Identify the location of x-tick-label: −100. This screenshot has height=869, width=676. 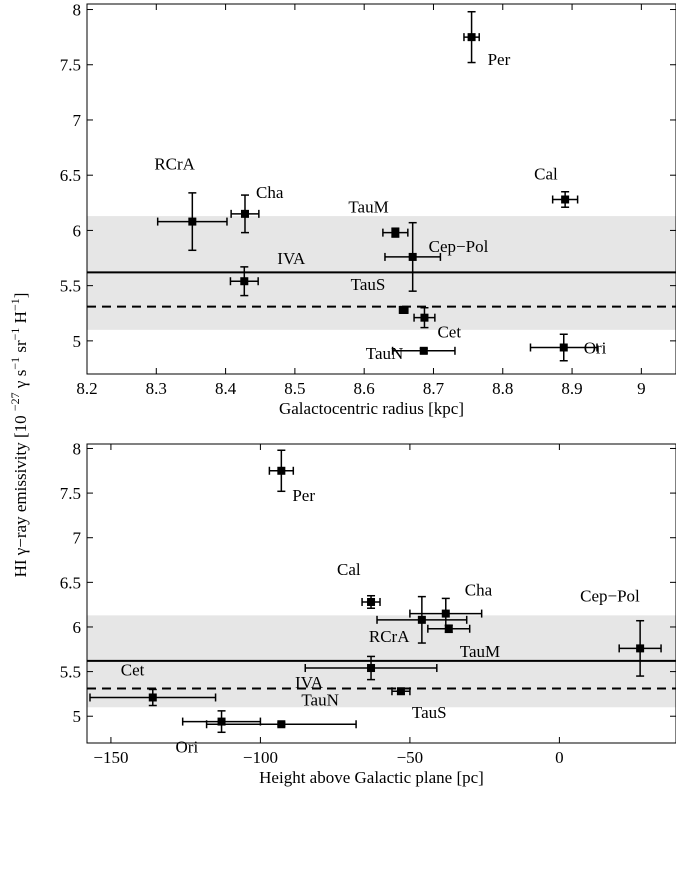
(260, 757).